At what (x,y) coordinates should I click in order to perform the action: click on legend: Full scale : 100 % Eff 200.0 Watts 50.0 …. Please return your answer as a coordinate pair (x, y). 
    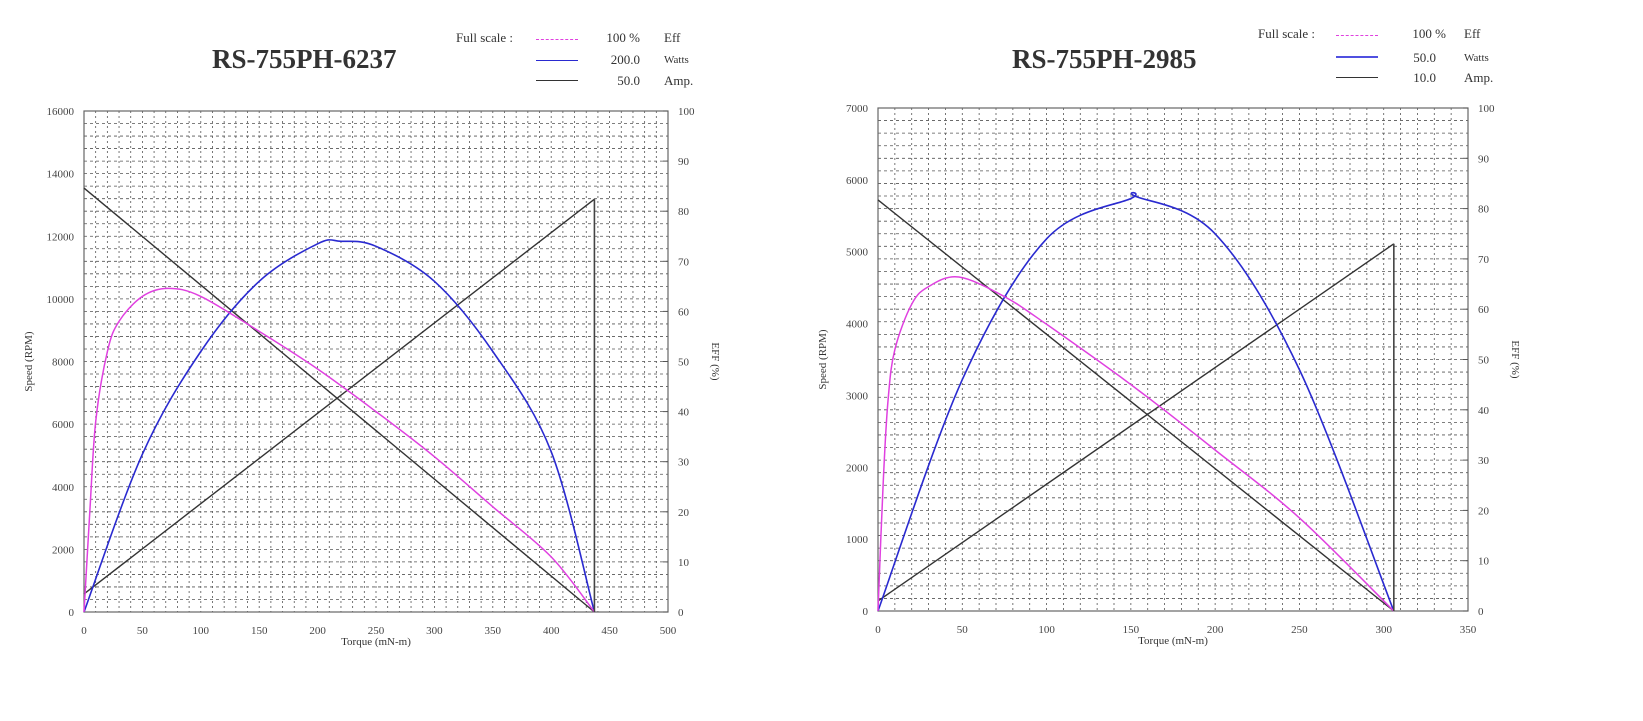
    Looking at the image, I should click on (586, 63).